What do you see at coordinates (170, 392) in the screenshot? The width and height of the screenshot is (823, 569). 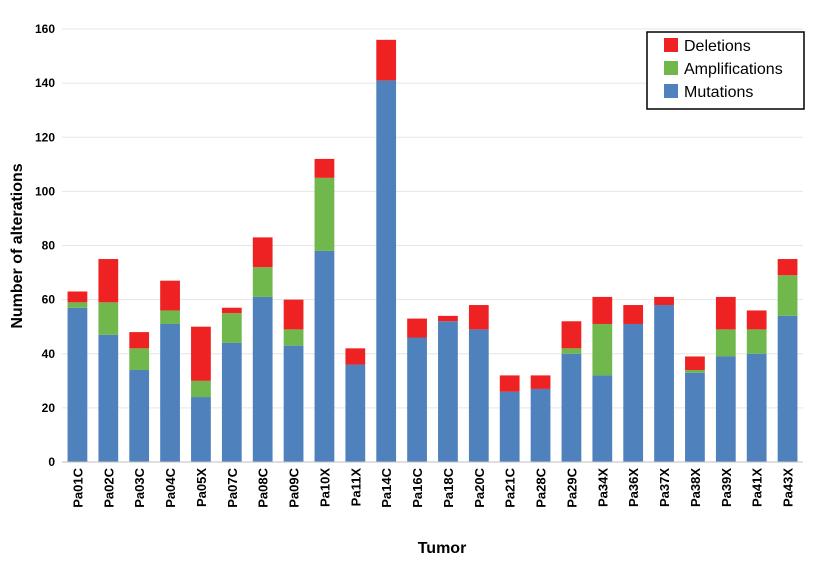 I see `bar-mutations-pa04c` at bounding box center [170, 392].